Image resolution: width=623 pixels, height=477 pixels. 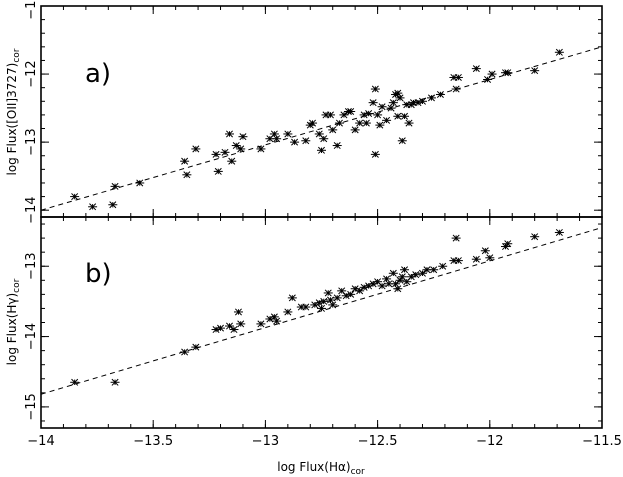 I want to click on x-tick-label: −13, so click(x=265, y=441).